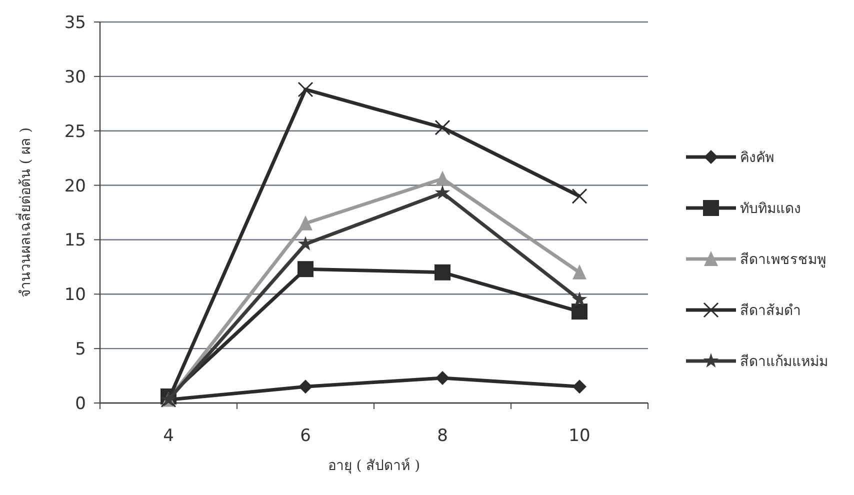  Describe the element at coordinates (168, 436) in the screenshot. I see `x-tick-label: 4` at that location.